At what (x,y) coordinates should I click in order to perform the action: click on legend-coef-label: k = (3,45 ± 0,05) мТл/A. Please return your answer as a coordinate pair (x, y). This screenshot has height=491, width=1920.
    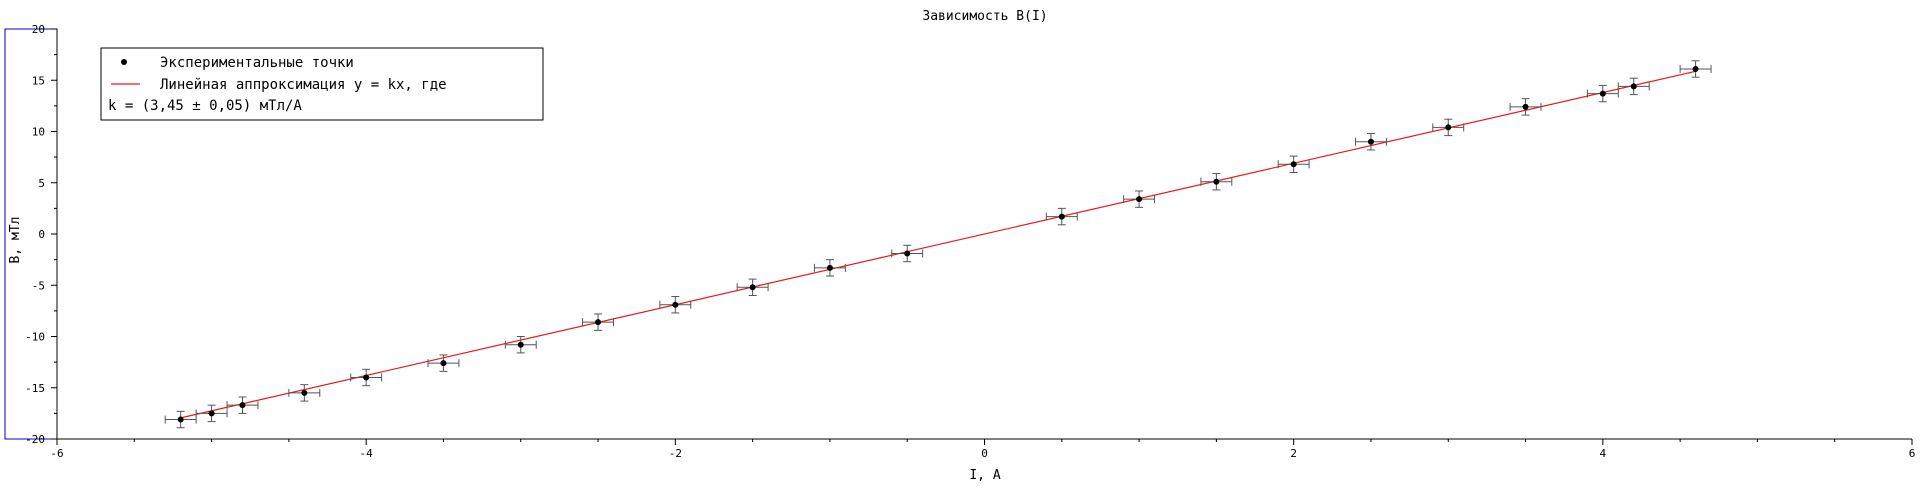
    Looking at the image, I should click on (205, 106).